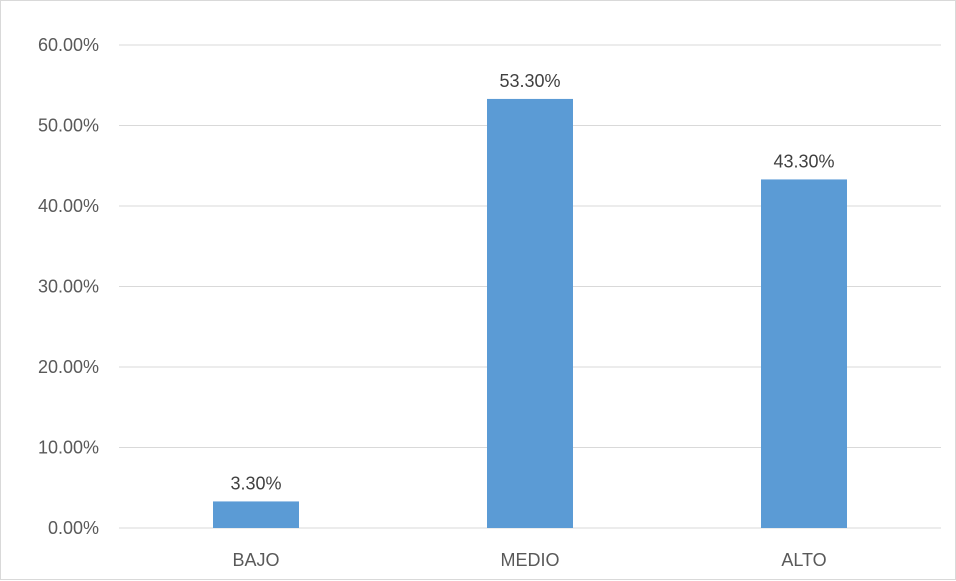  Describe the element at coordinates (68, 206) in the screenshot. I see `y-tick-label: 40.00%` at that location.